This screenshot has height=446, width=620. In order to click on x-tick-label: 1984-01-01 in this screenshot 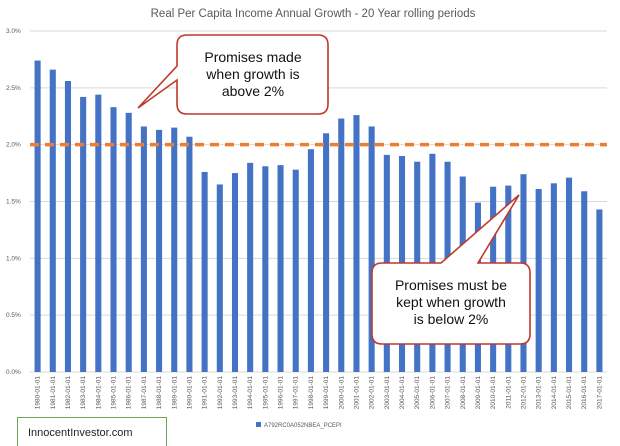, I will do `click(98, 393)`.